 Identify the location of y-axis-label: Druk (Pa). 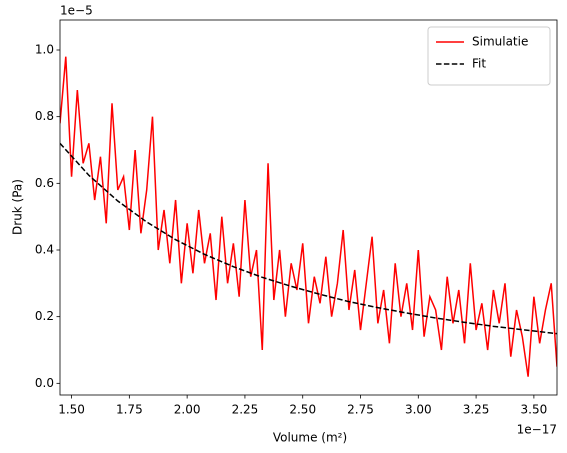
(18, 207).